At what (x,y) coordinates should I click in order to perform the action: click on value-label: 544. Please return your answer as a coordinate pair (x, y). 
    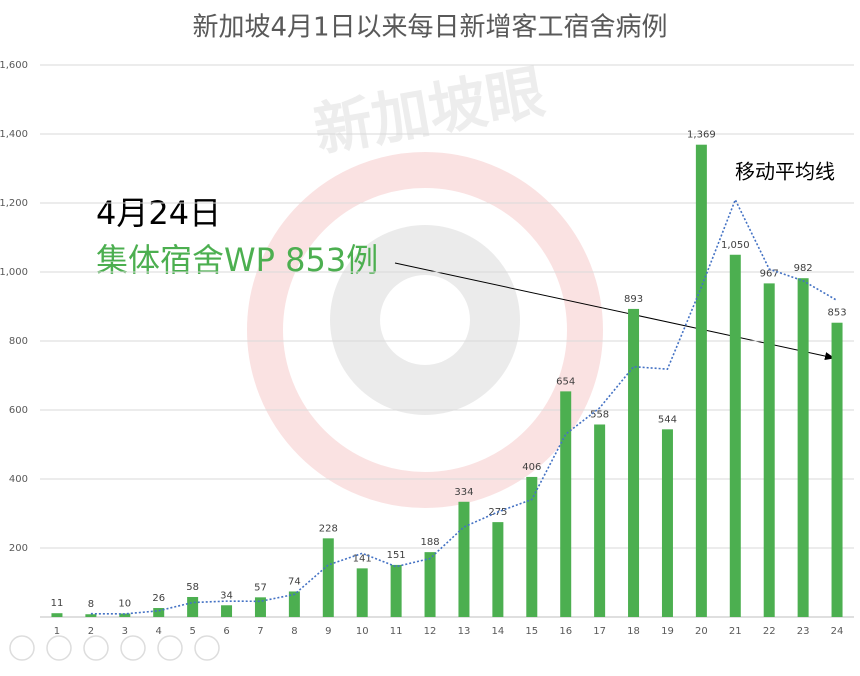
    Looking at the image, I should click on (667, 419).